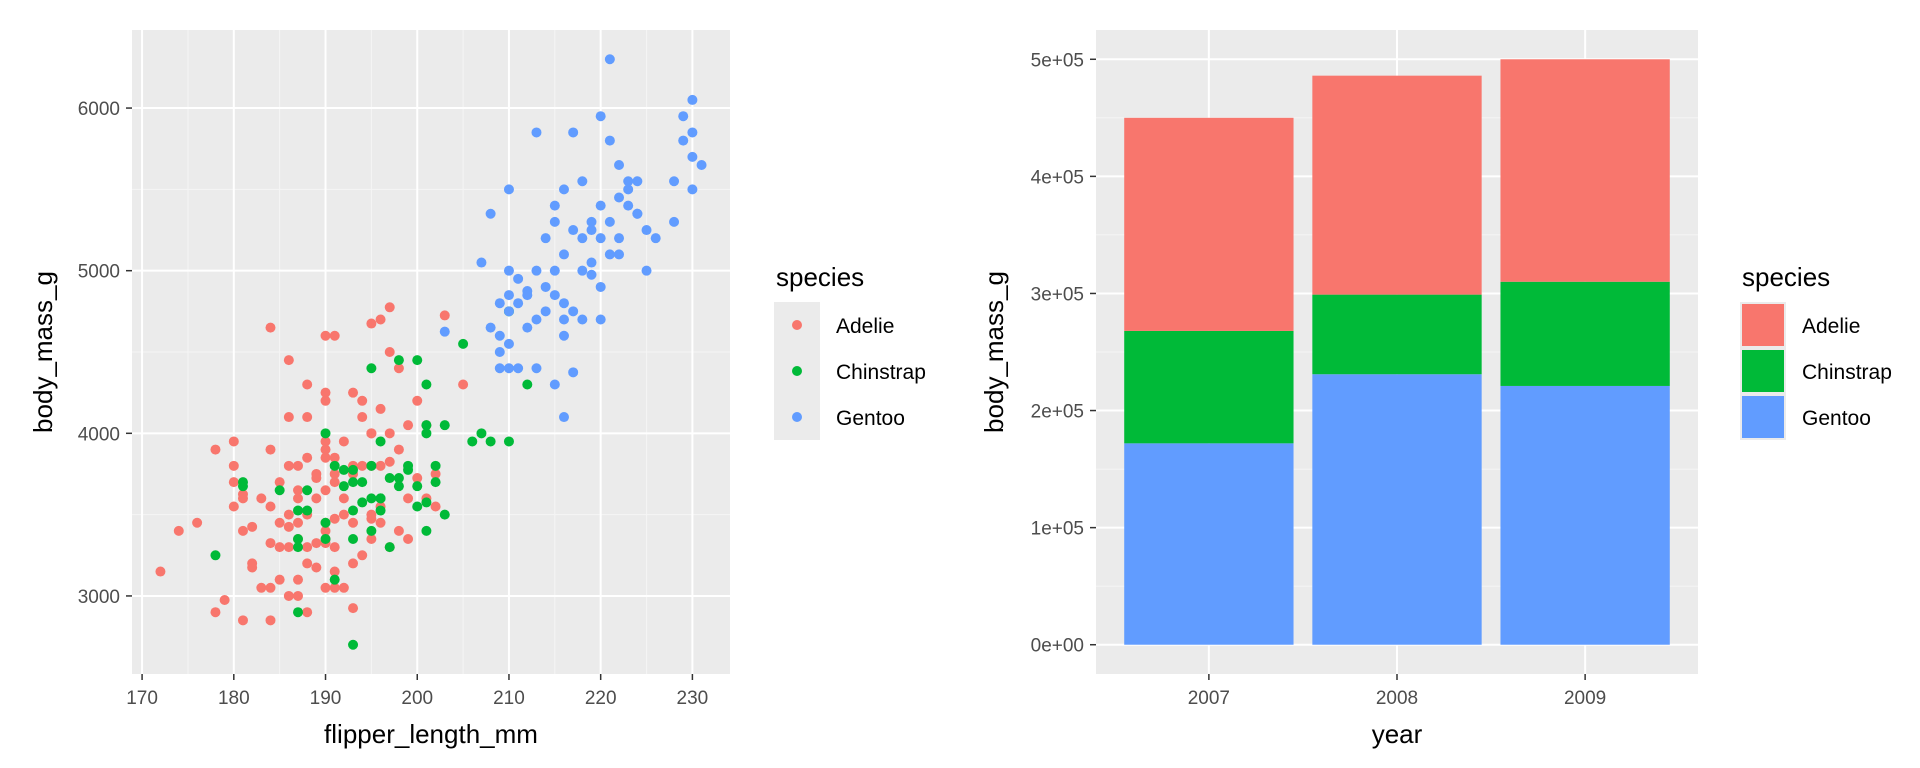 This screenshot has width=1920, height=768. I want to click on bar-legend: species Adelie Chinstrap Gentoo, so click(1816, 351).